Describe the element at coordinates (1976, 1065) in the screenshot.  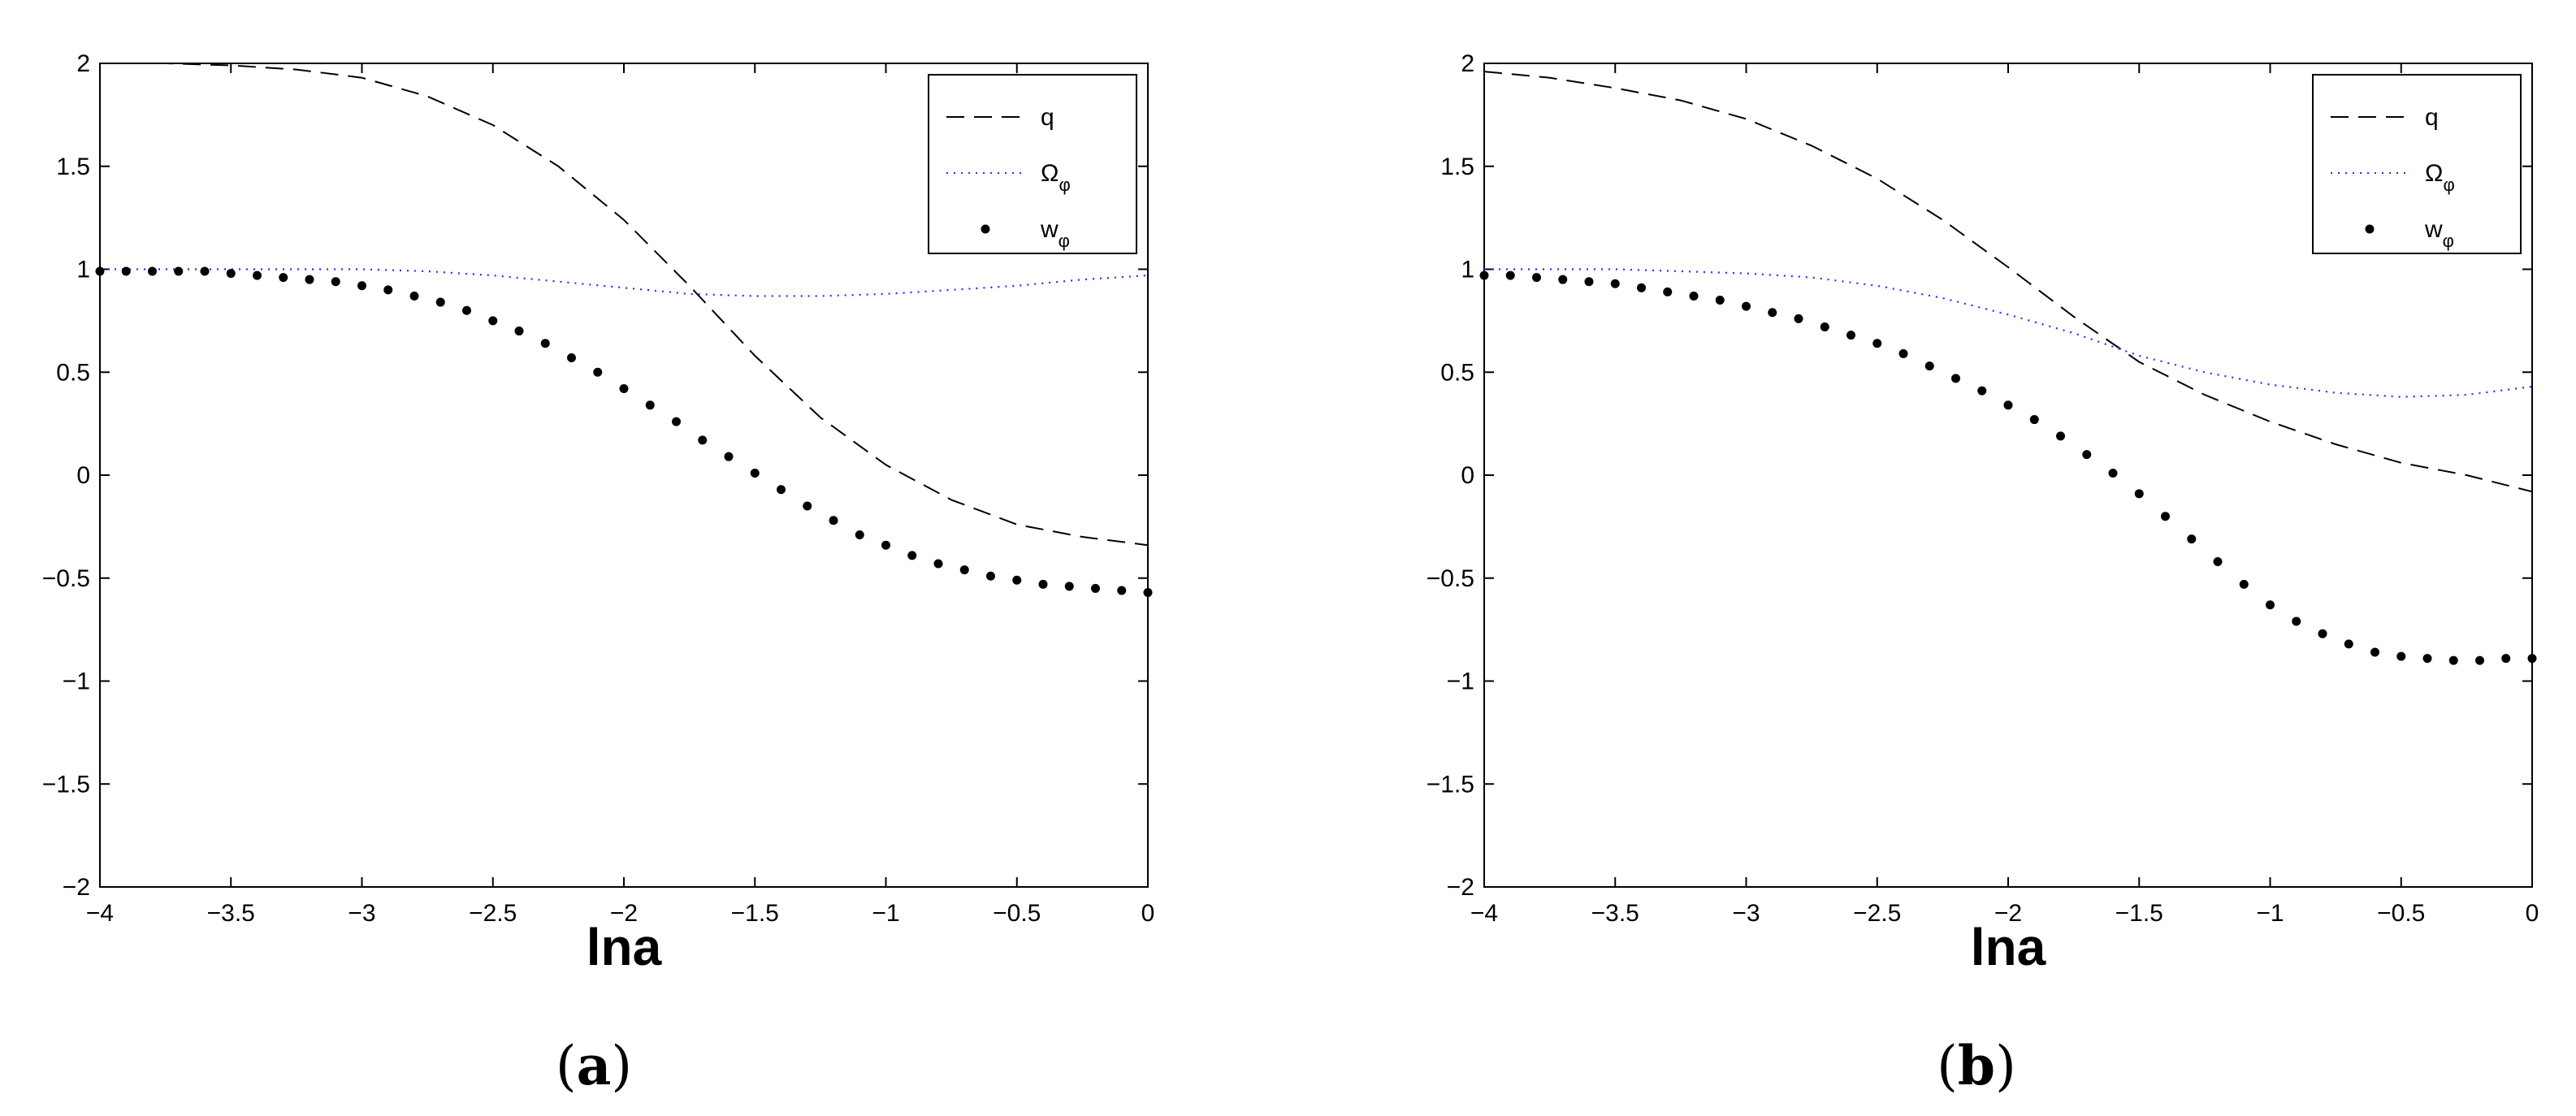
I see `panel-label: (b)` at that location.